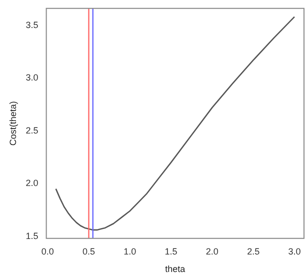 The image size is (306, 279). What do you see at coordinates (32, 235) in the screenshot?
I see `y-tick-label: 1.5` at bounding box center [32, 235].